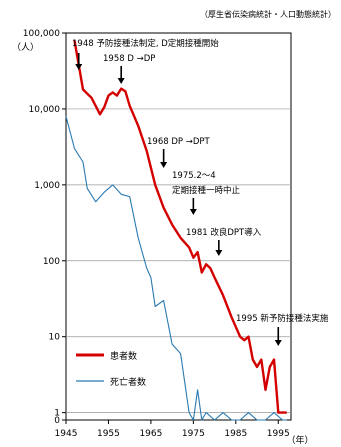  I want to click on y-tick-label: 100, so click(51, 262).